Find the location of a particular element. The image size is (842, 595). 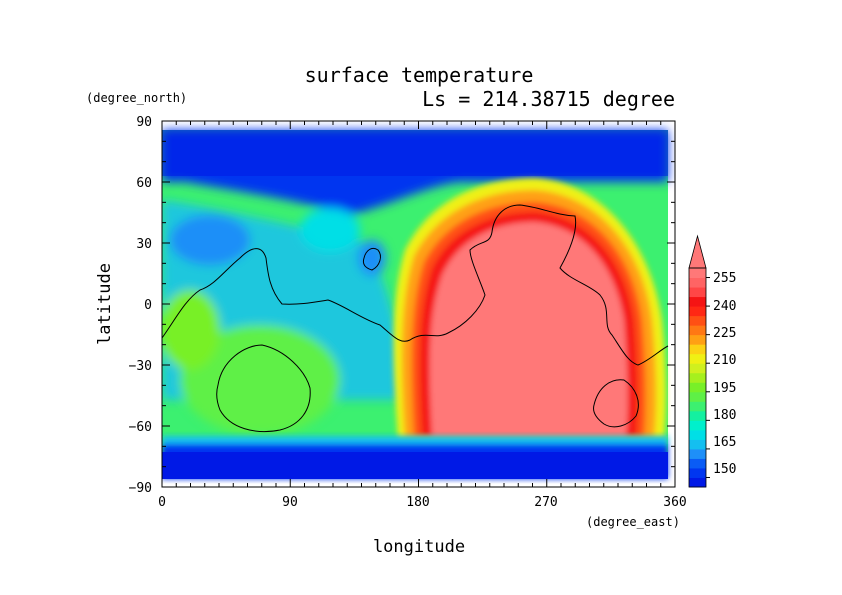

y-tick-label: 0 is located at coordinates (148, 305).